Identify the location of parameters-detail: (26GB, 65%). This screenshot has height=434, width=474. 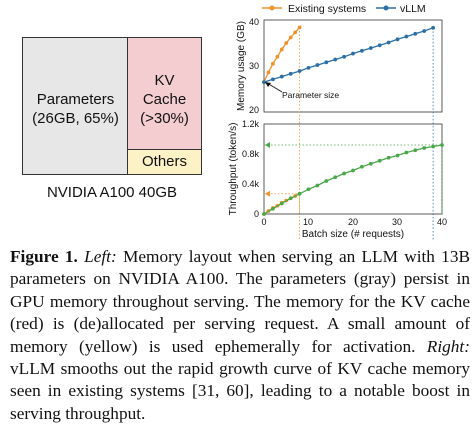
(75, 118).